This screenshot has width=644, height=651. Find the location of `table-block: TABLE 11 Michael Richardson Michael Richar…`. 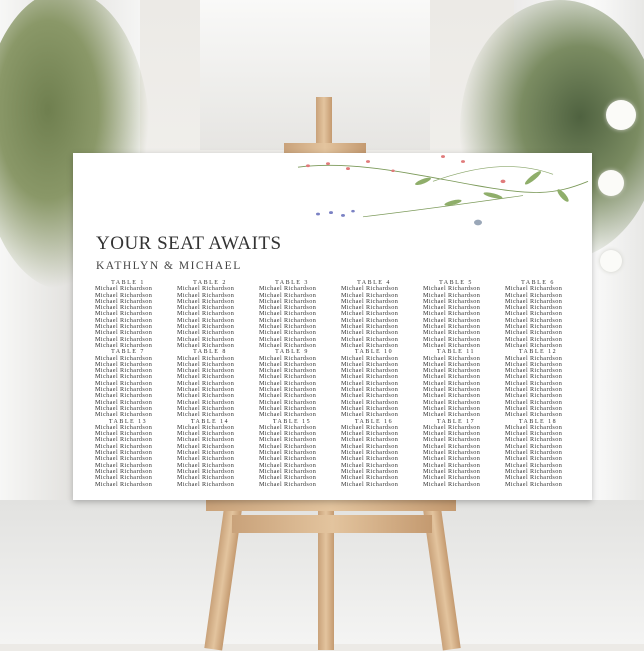

table-block: TABLE 11 Michael Richardson Michael Richar… is located at coordinates (464, 383).